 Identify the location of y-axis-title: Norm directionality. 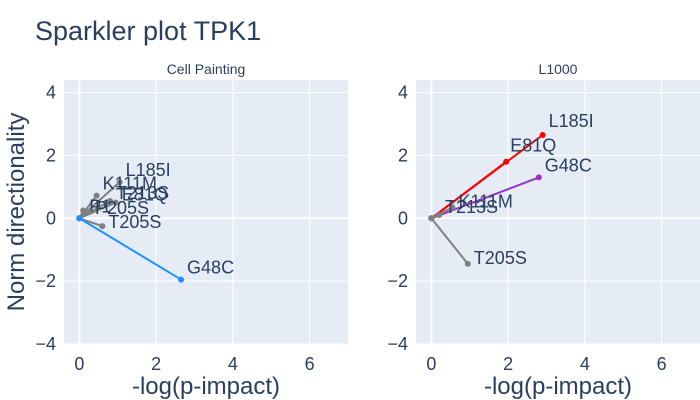
(16, 212).